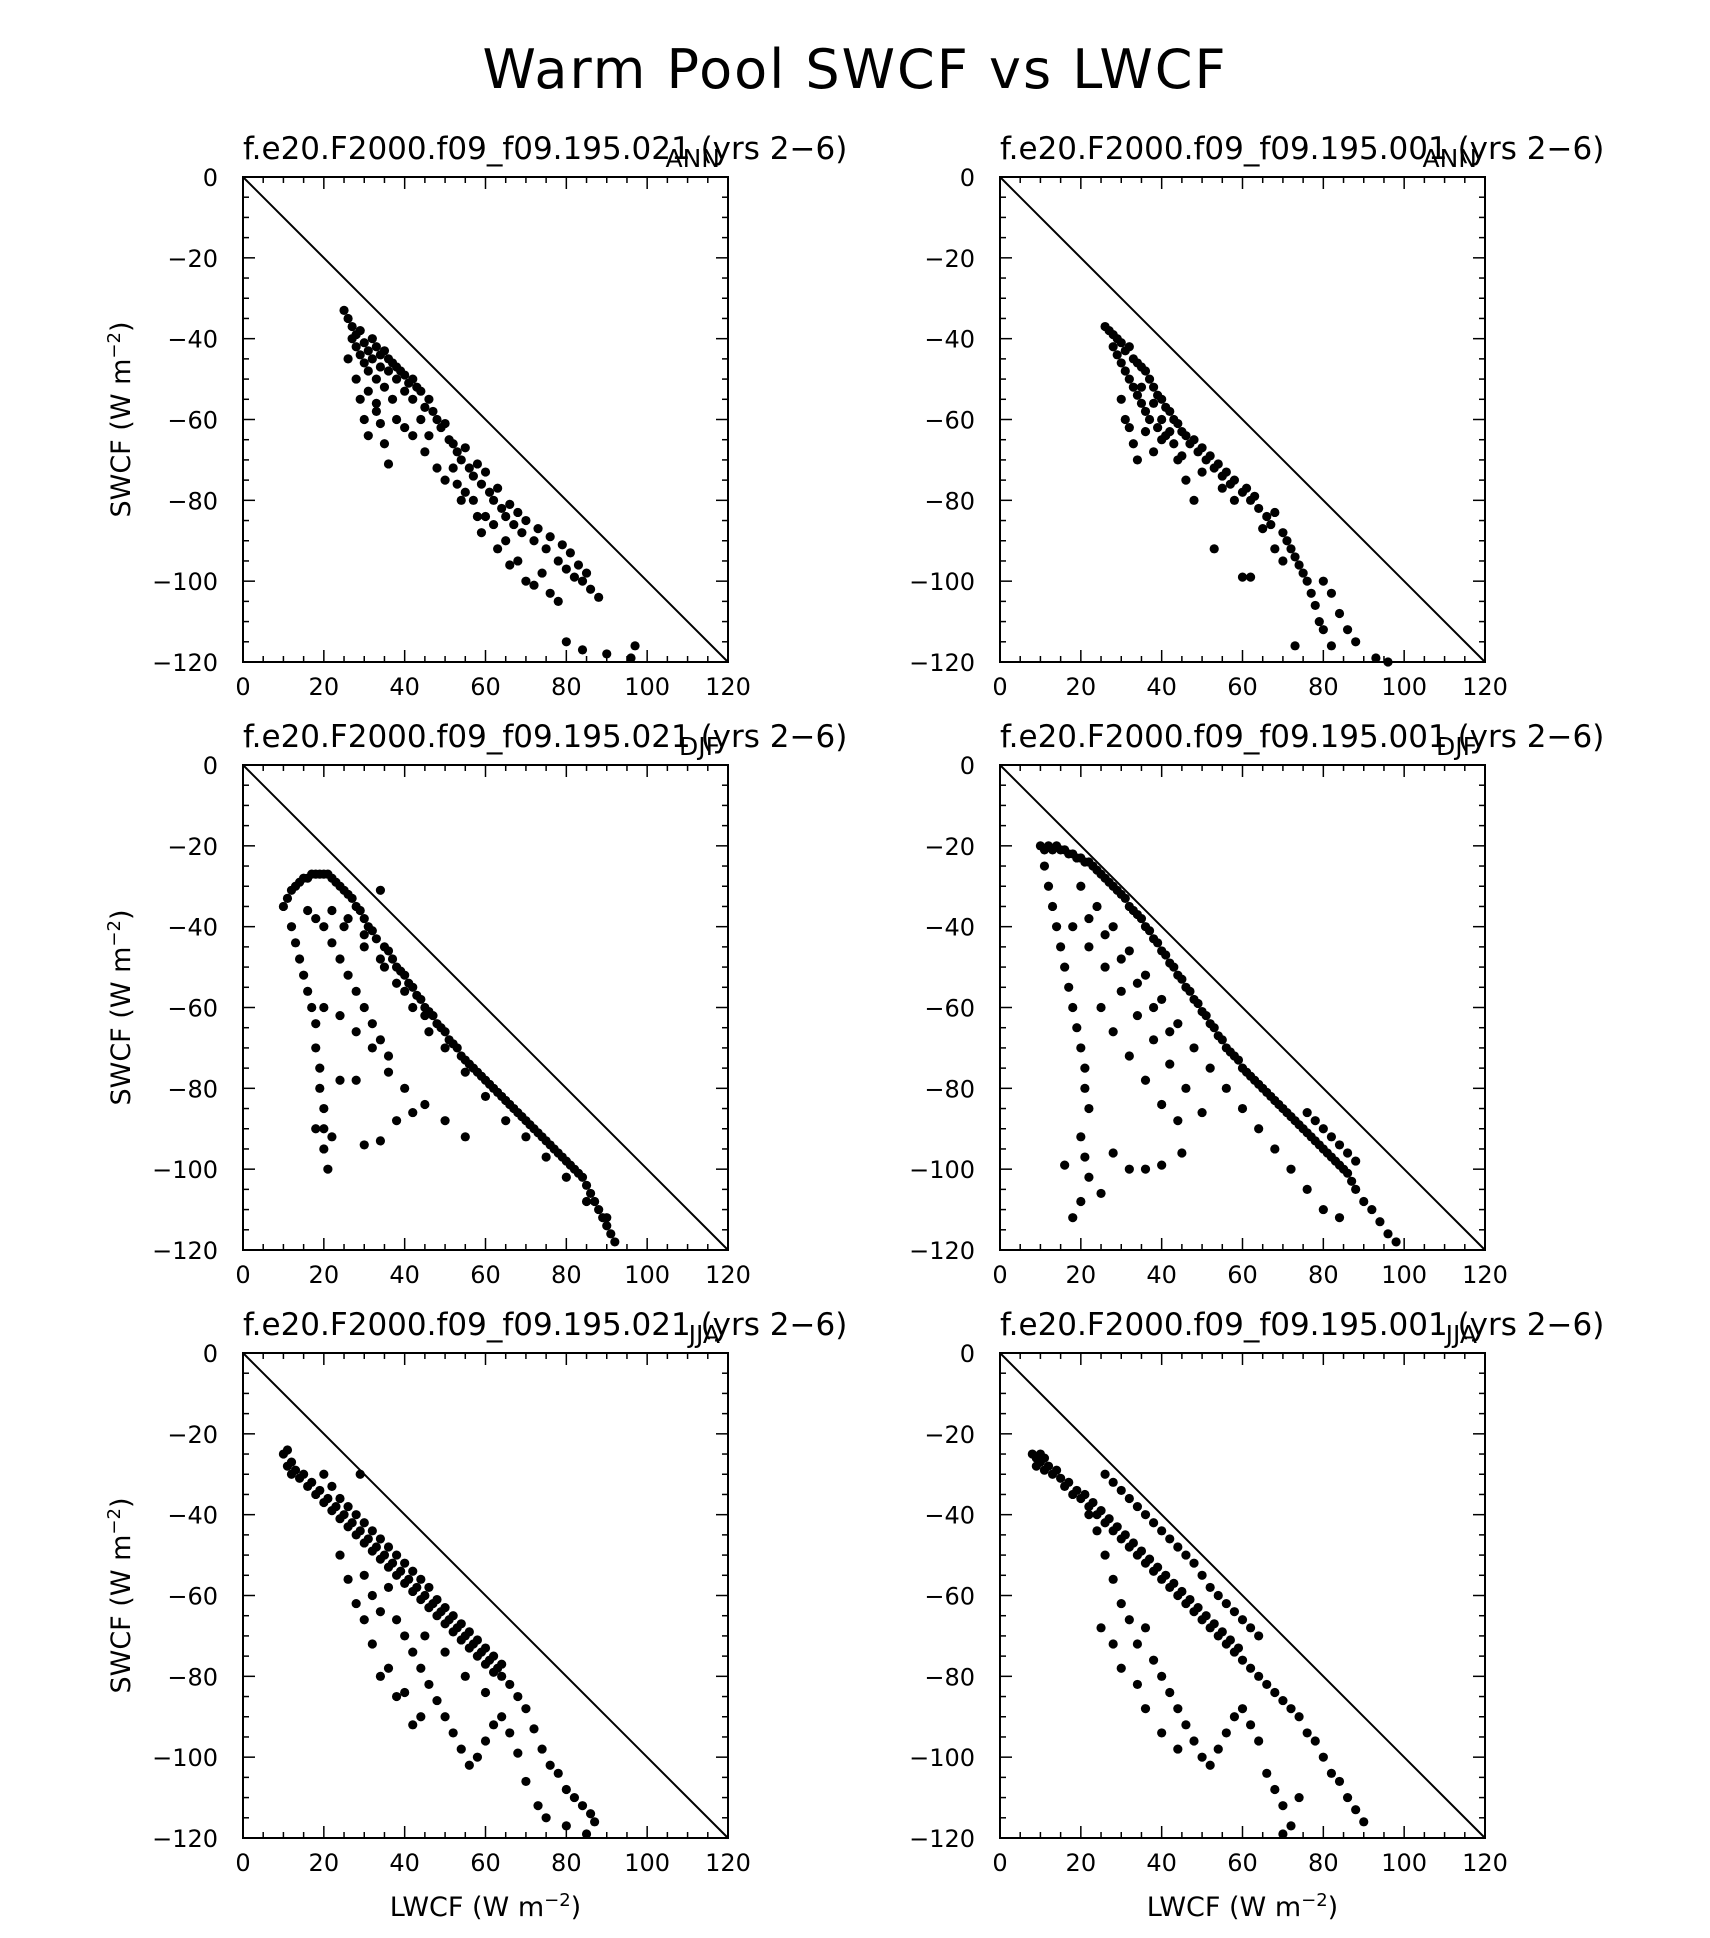  I want to click on x-tick-label: 100, so click(647, 1275).